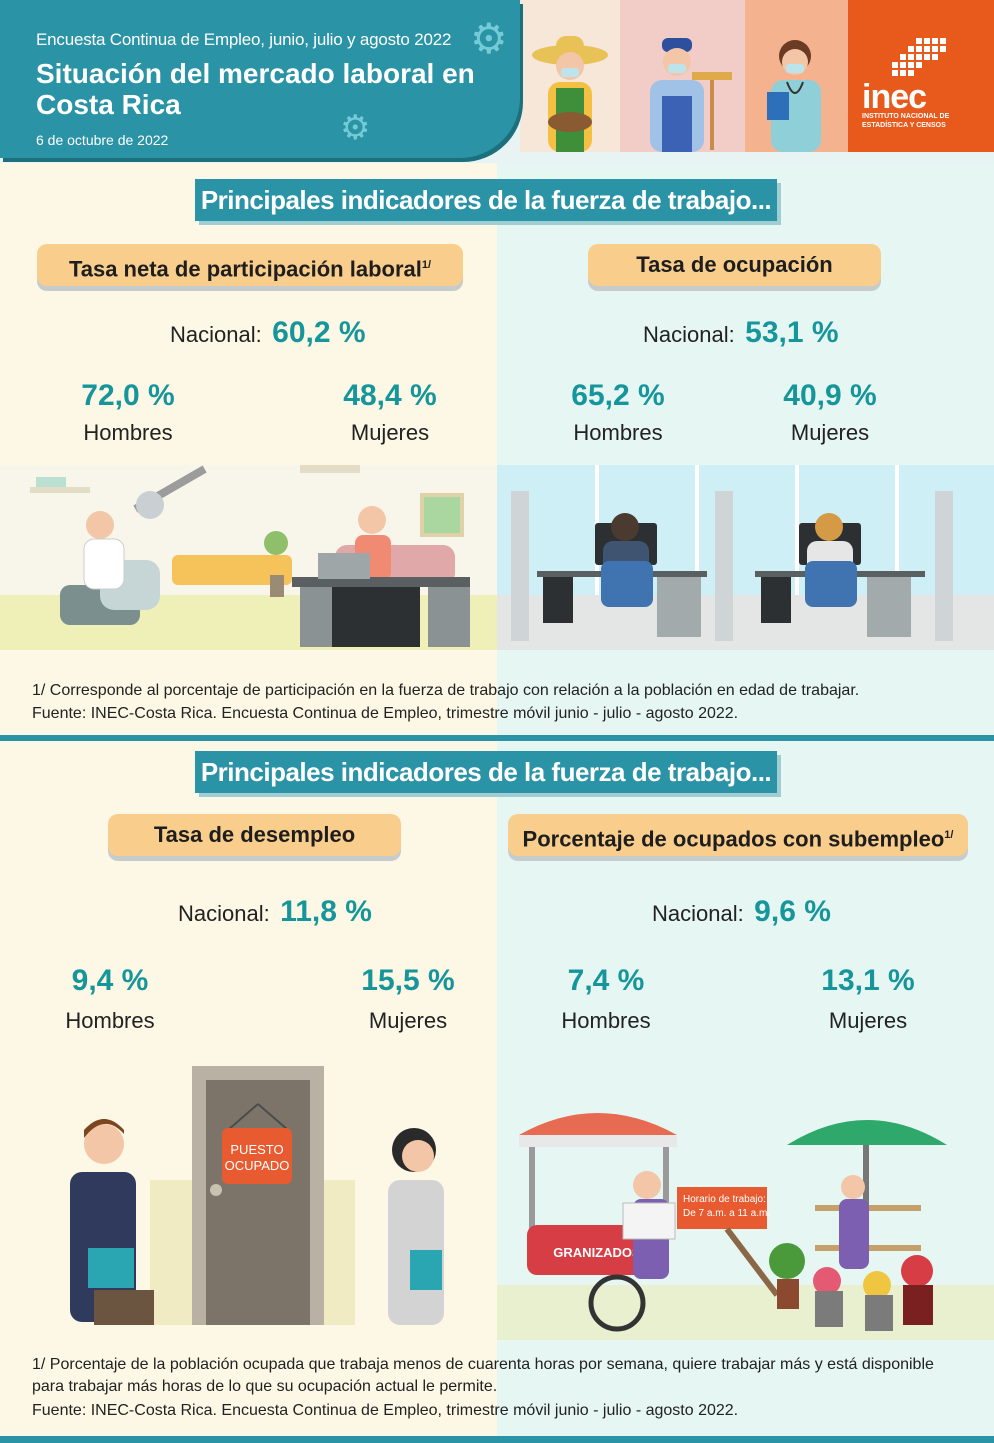  Describe the element at coordinates (390, 395) in the screenshot. I see `participation-women-value: 48,4 %` at that location.